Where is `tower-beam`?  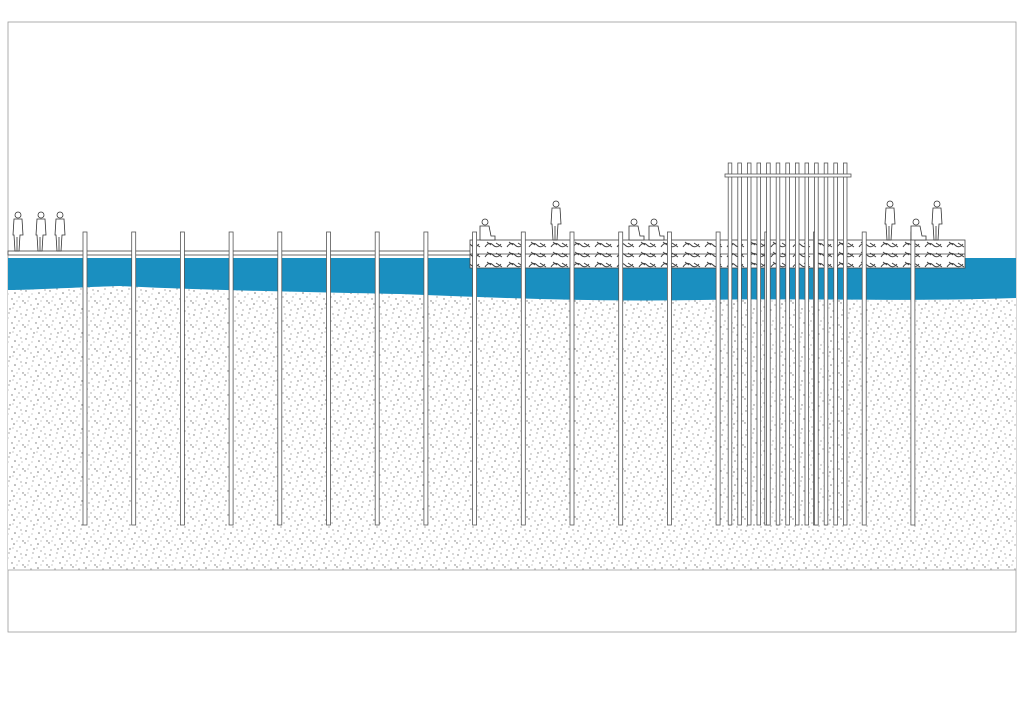
tower-beam is located at coordinates (788, 175).